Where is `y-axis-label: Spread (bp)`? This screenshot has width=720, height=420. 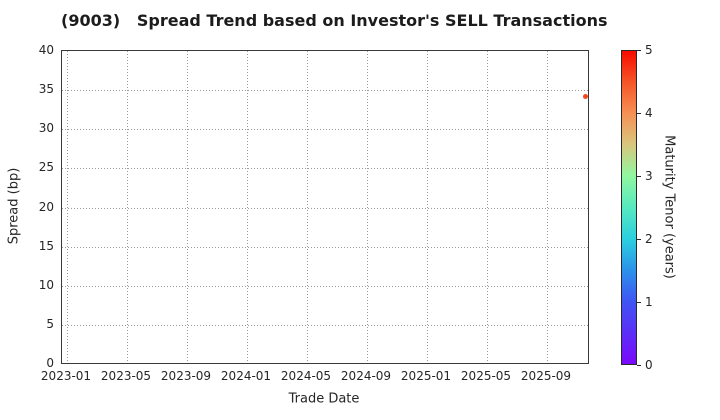
y-axis-label: Spread (bp) is located at coordinates (14, 206).